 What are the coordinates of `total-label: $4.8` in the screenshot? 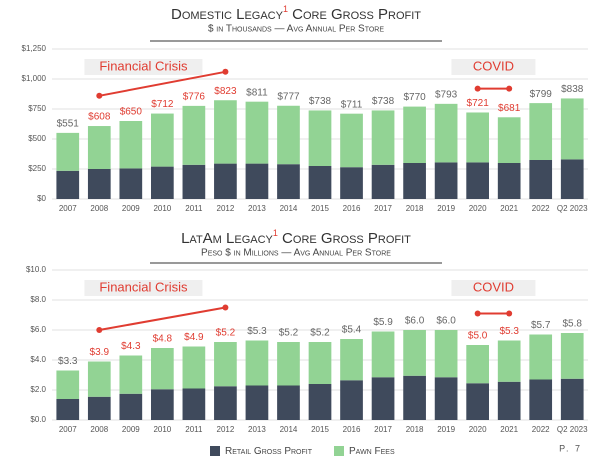 It's located at (163, 339).